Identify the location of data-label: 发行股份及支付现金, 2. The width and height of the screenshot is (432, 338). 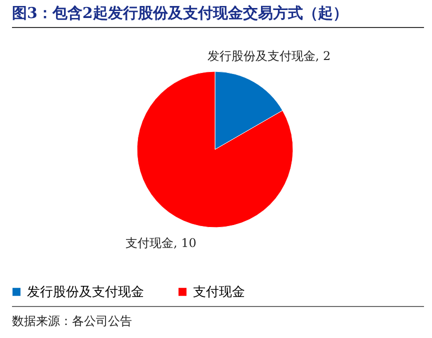
(269, 55).